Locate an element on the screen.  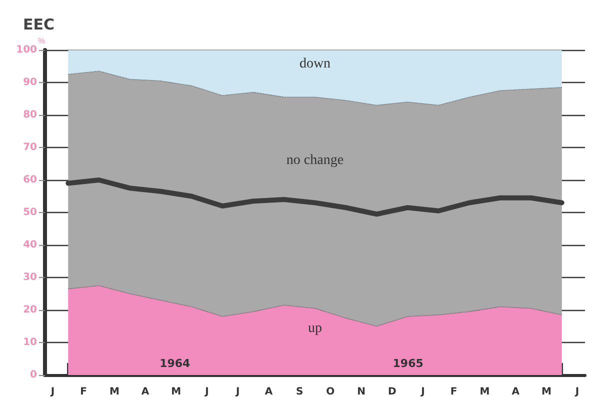
y-tick-label: 0 is located at coordinates (34, 375).